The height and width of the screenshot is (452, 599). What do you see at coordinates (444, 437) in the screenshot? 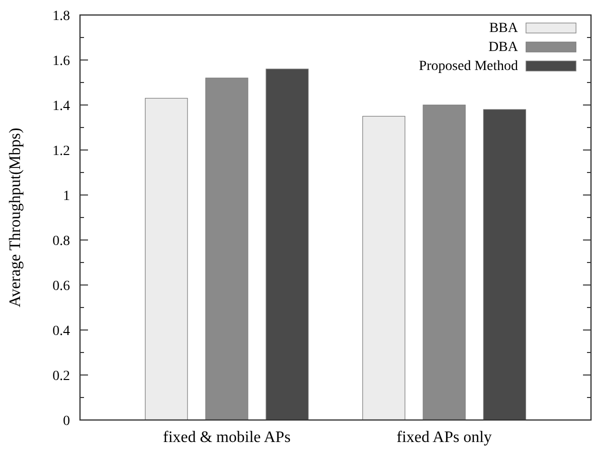
I see `x-tick-label: fixed APs only` at bounding box center [444, 437].